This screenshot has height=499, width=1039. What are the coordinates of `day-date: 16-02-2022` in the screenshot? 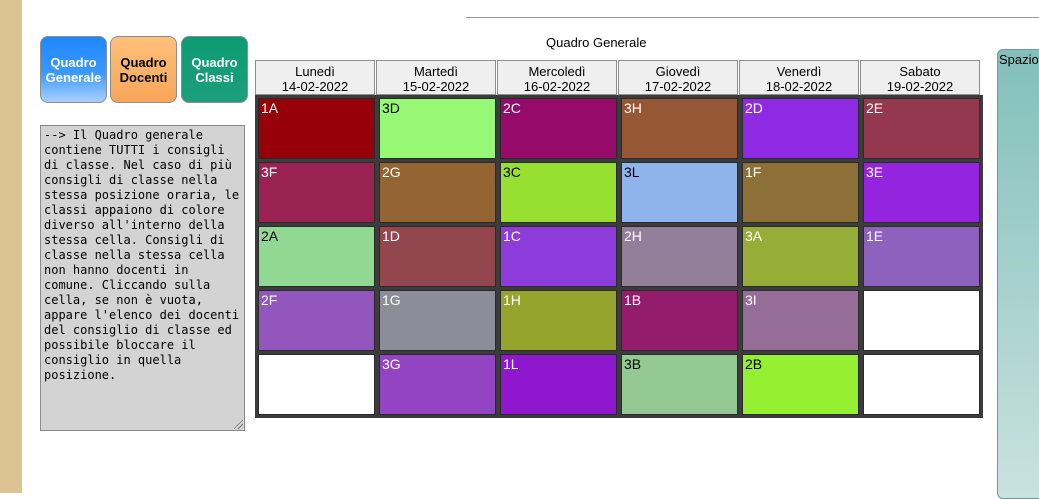 It's located at (557, 86).